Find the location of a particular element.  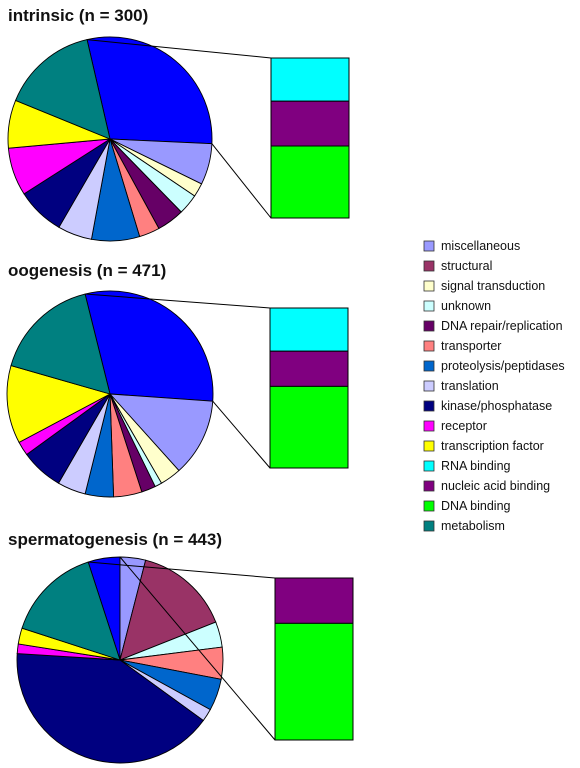

chart-title: spermatogenesis (n = 443) is located at coordinates (115, 539).